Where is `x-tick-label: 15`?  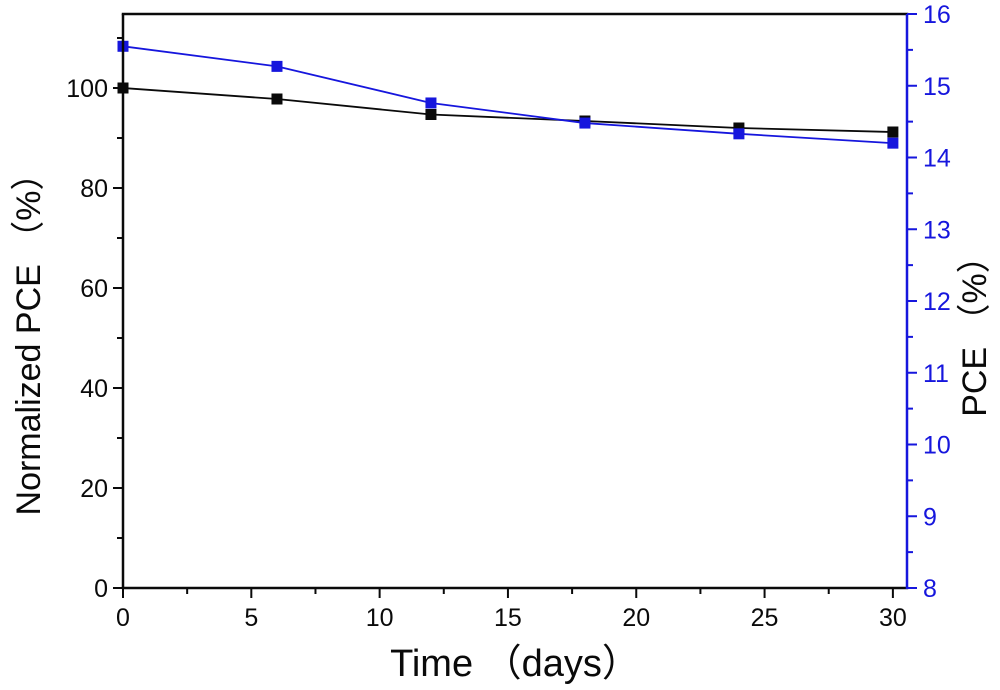 x-tick-label: 15 is located at coordinates (508, 618).